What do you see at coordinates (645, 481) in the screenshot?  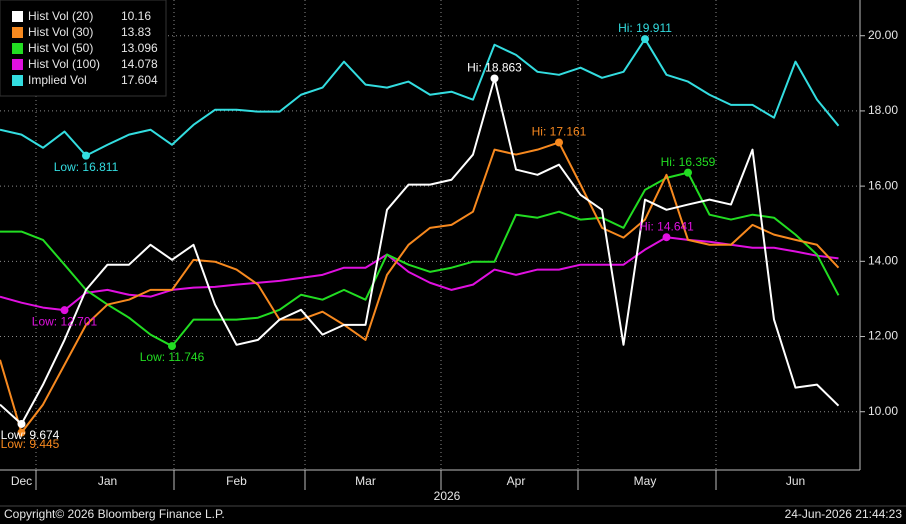 I see `x-tick-label: May` at bounding box center [645, 481].